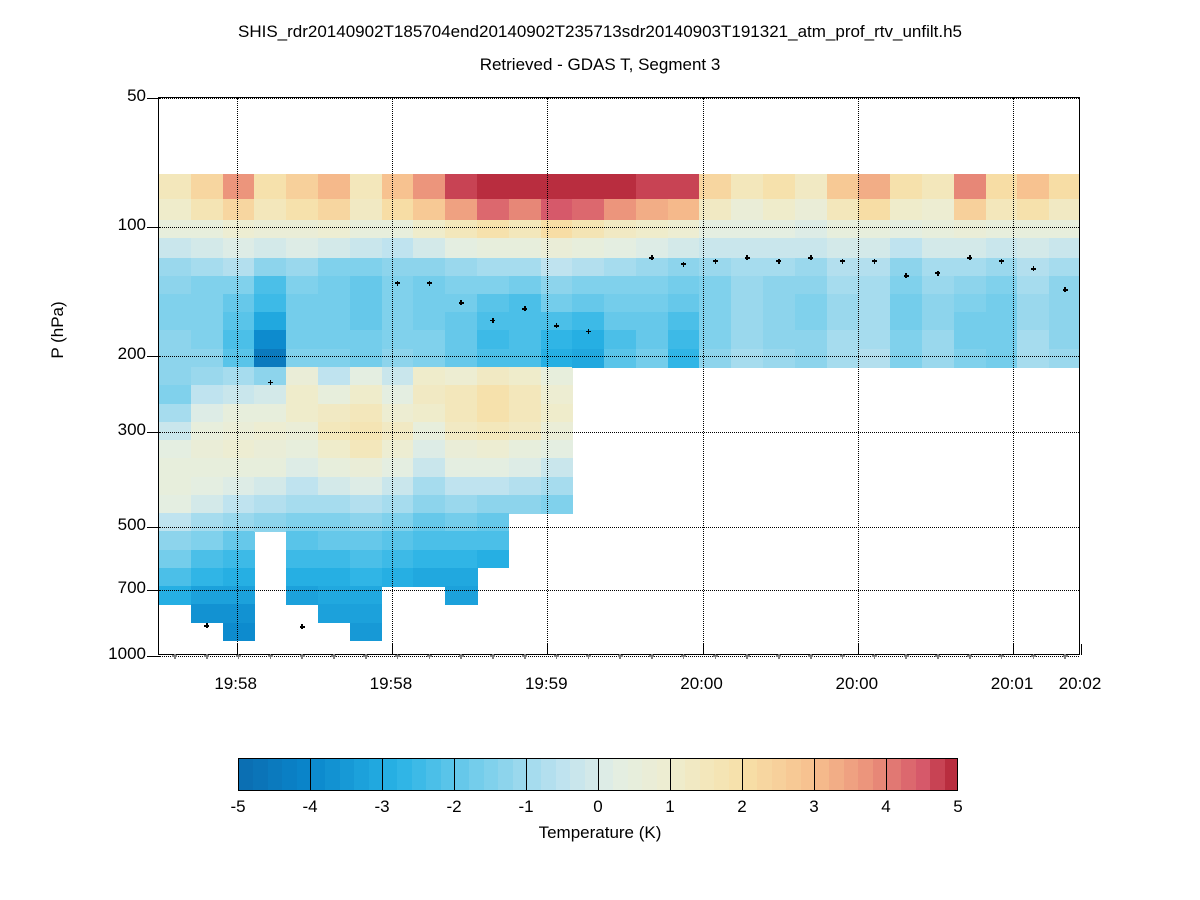 The width and height of the screenshot is (1200, 900). I want to click on y-axis-tick-label: 1000, so click(127, 653).